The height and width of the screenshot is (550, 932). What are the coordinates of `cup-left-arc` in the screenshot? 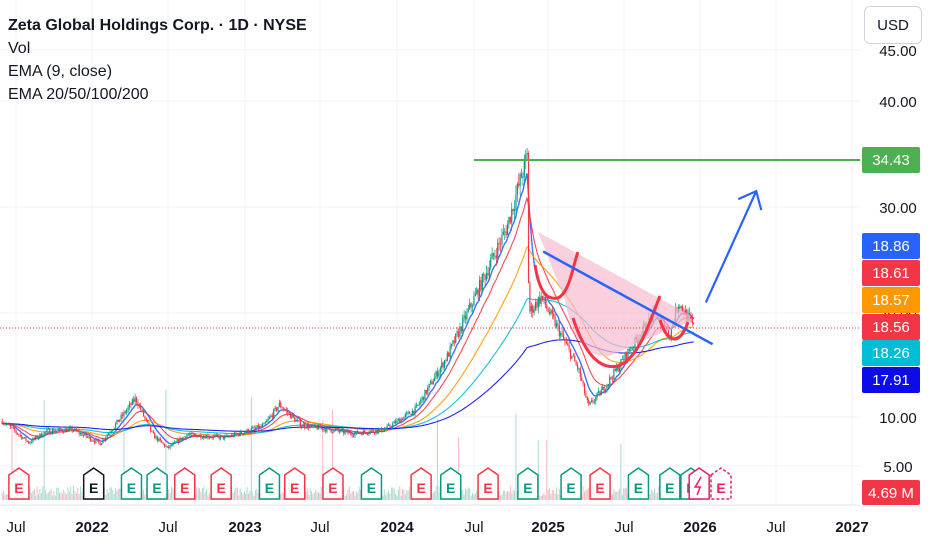 It's located at (556, 275).